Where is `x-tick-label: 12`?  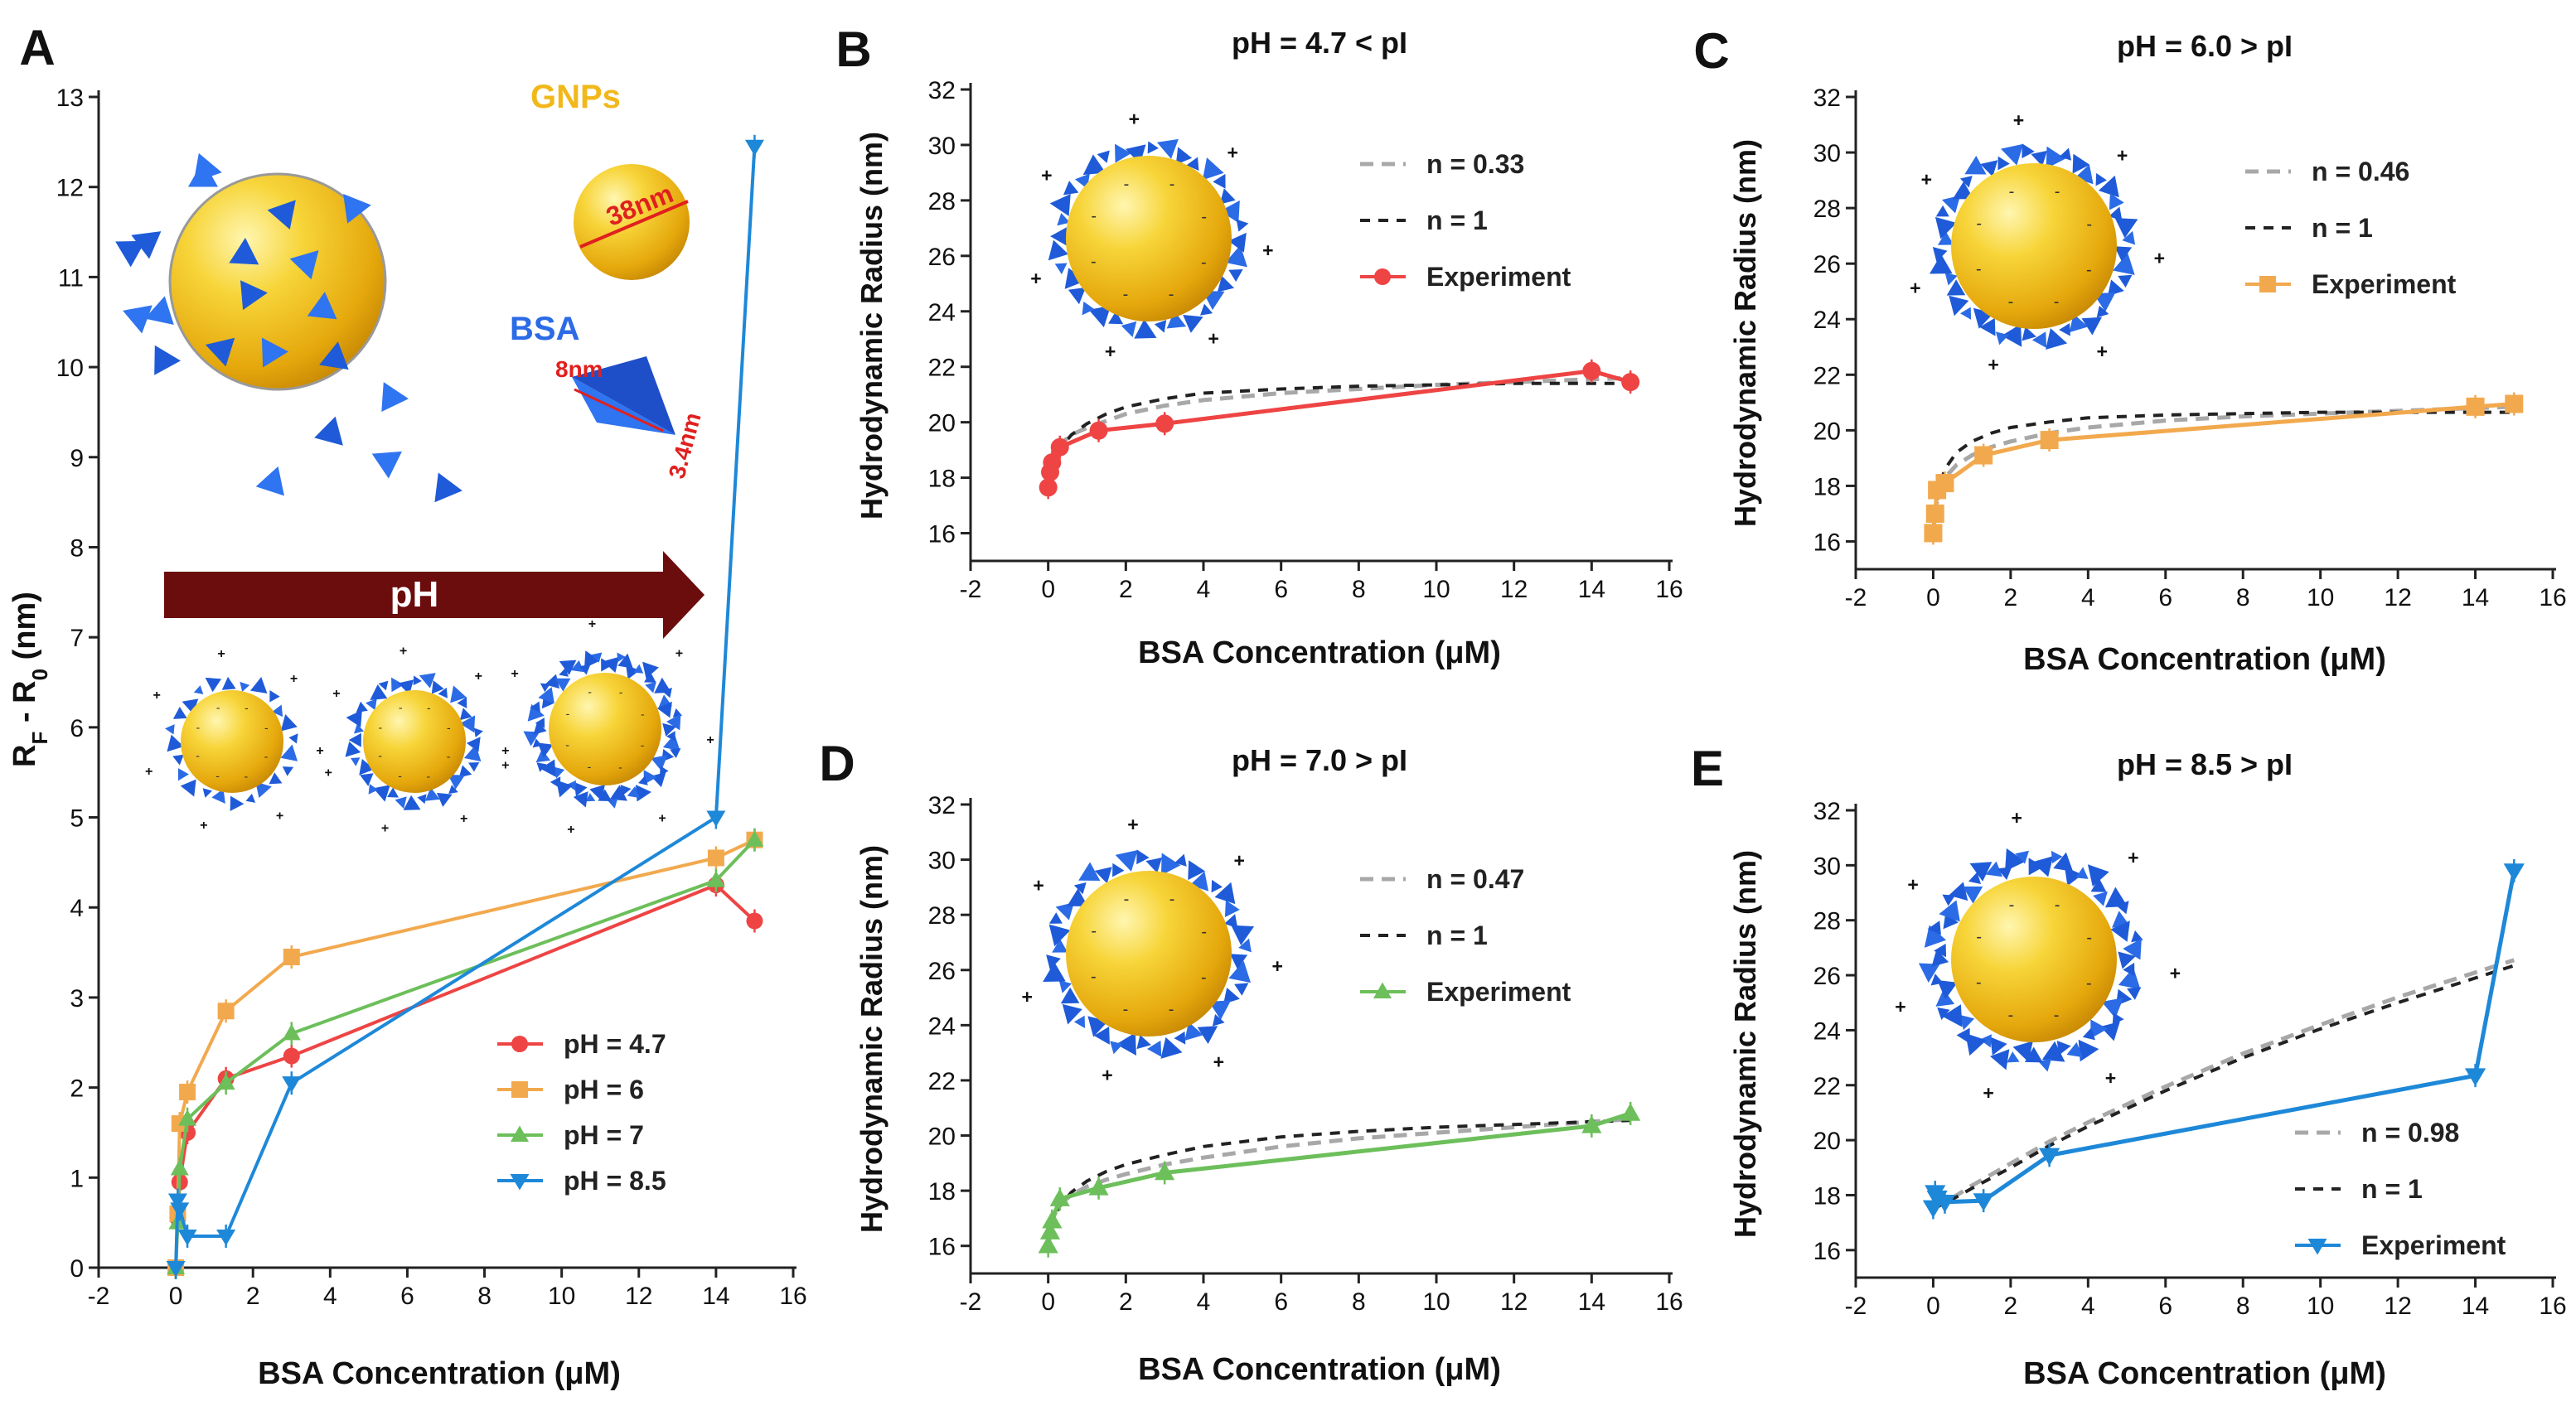
x-tick-label: 12 is located at coordinates (1514, 1302).